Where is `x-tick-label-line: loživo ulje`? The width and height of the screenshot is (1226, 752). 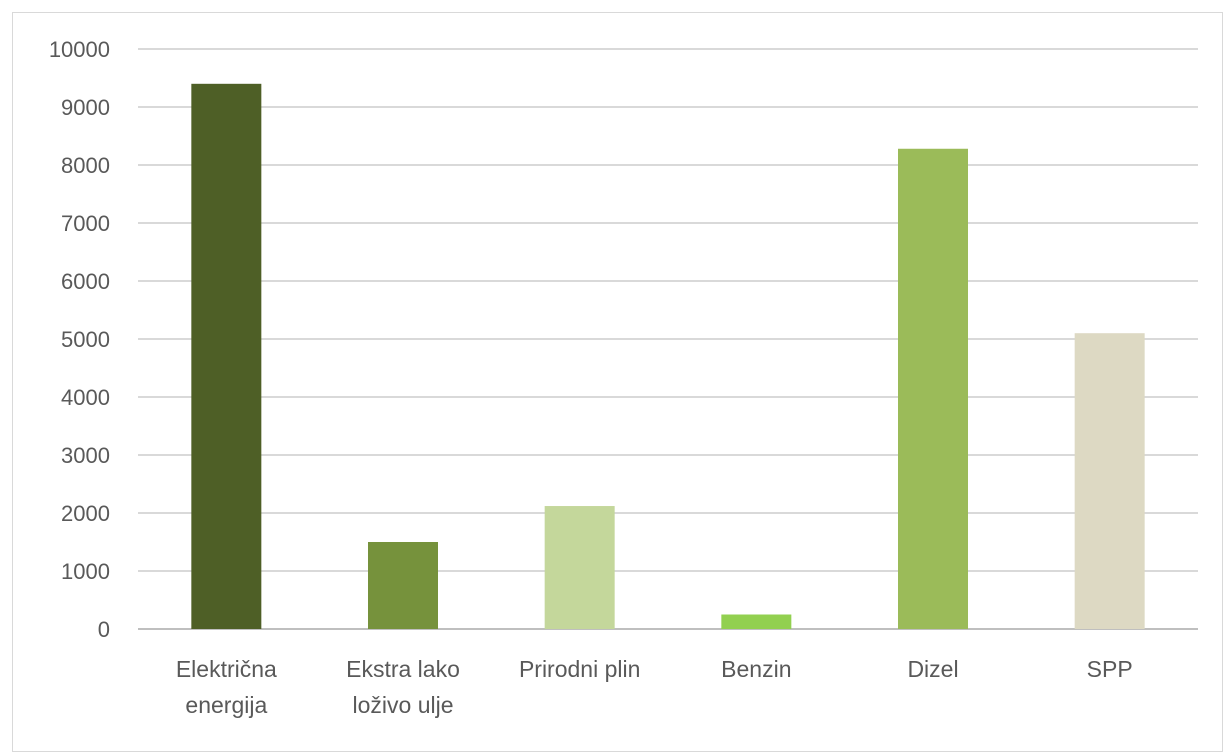 x-tick-label-line: loživo ulje is located at coordinates (403, 705).